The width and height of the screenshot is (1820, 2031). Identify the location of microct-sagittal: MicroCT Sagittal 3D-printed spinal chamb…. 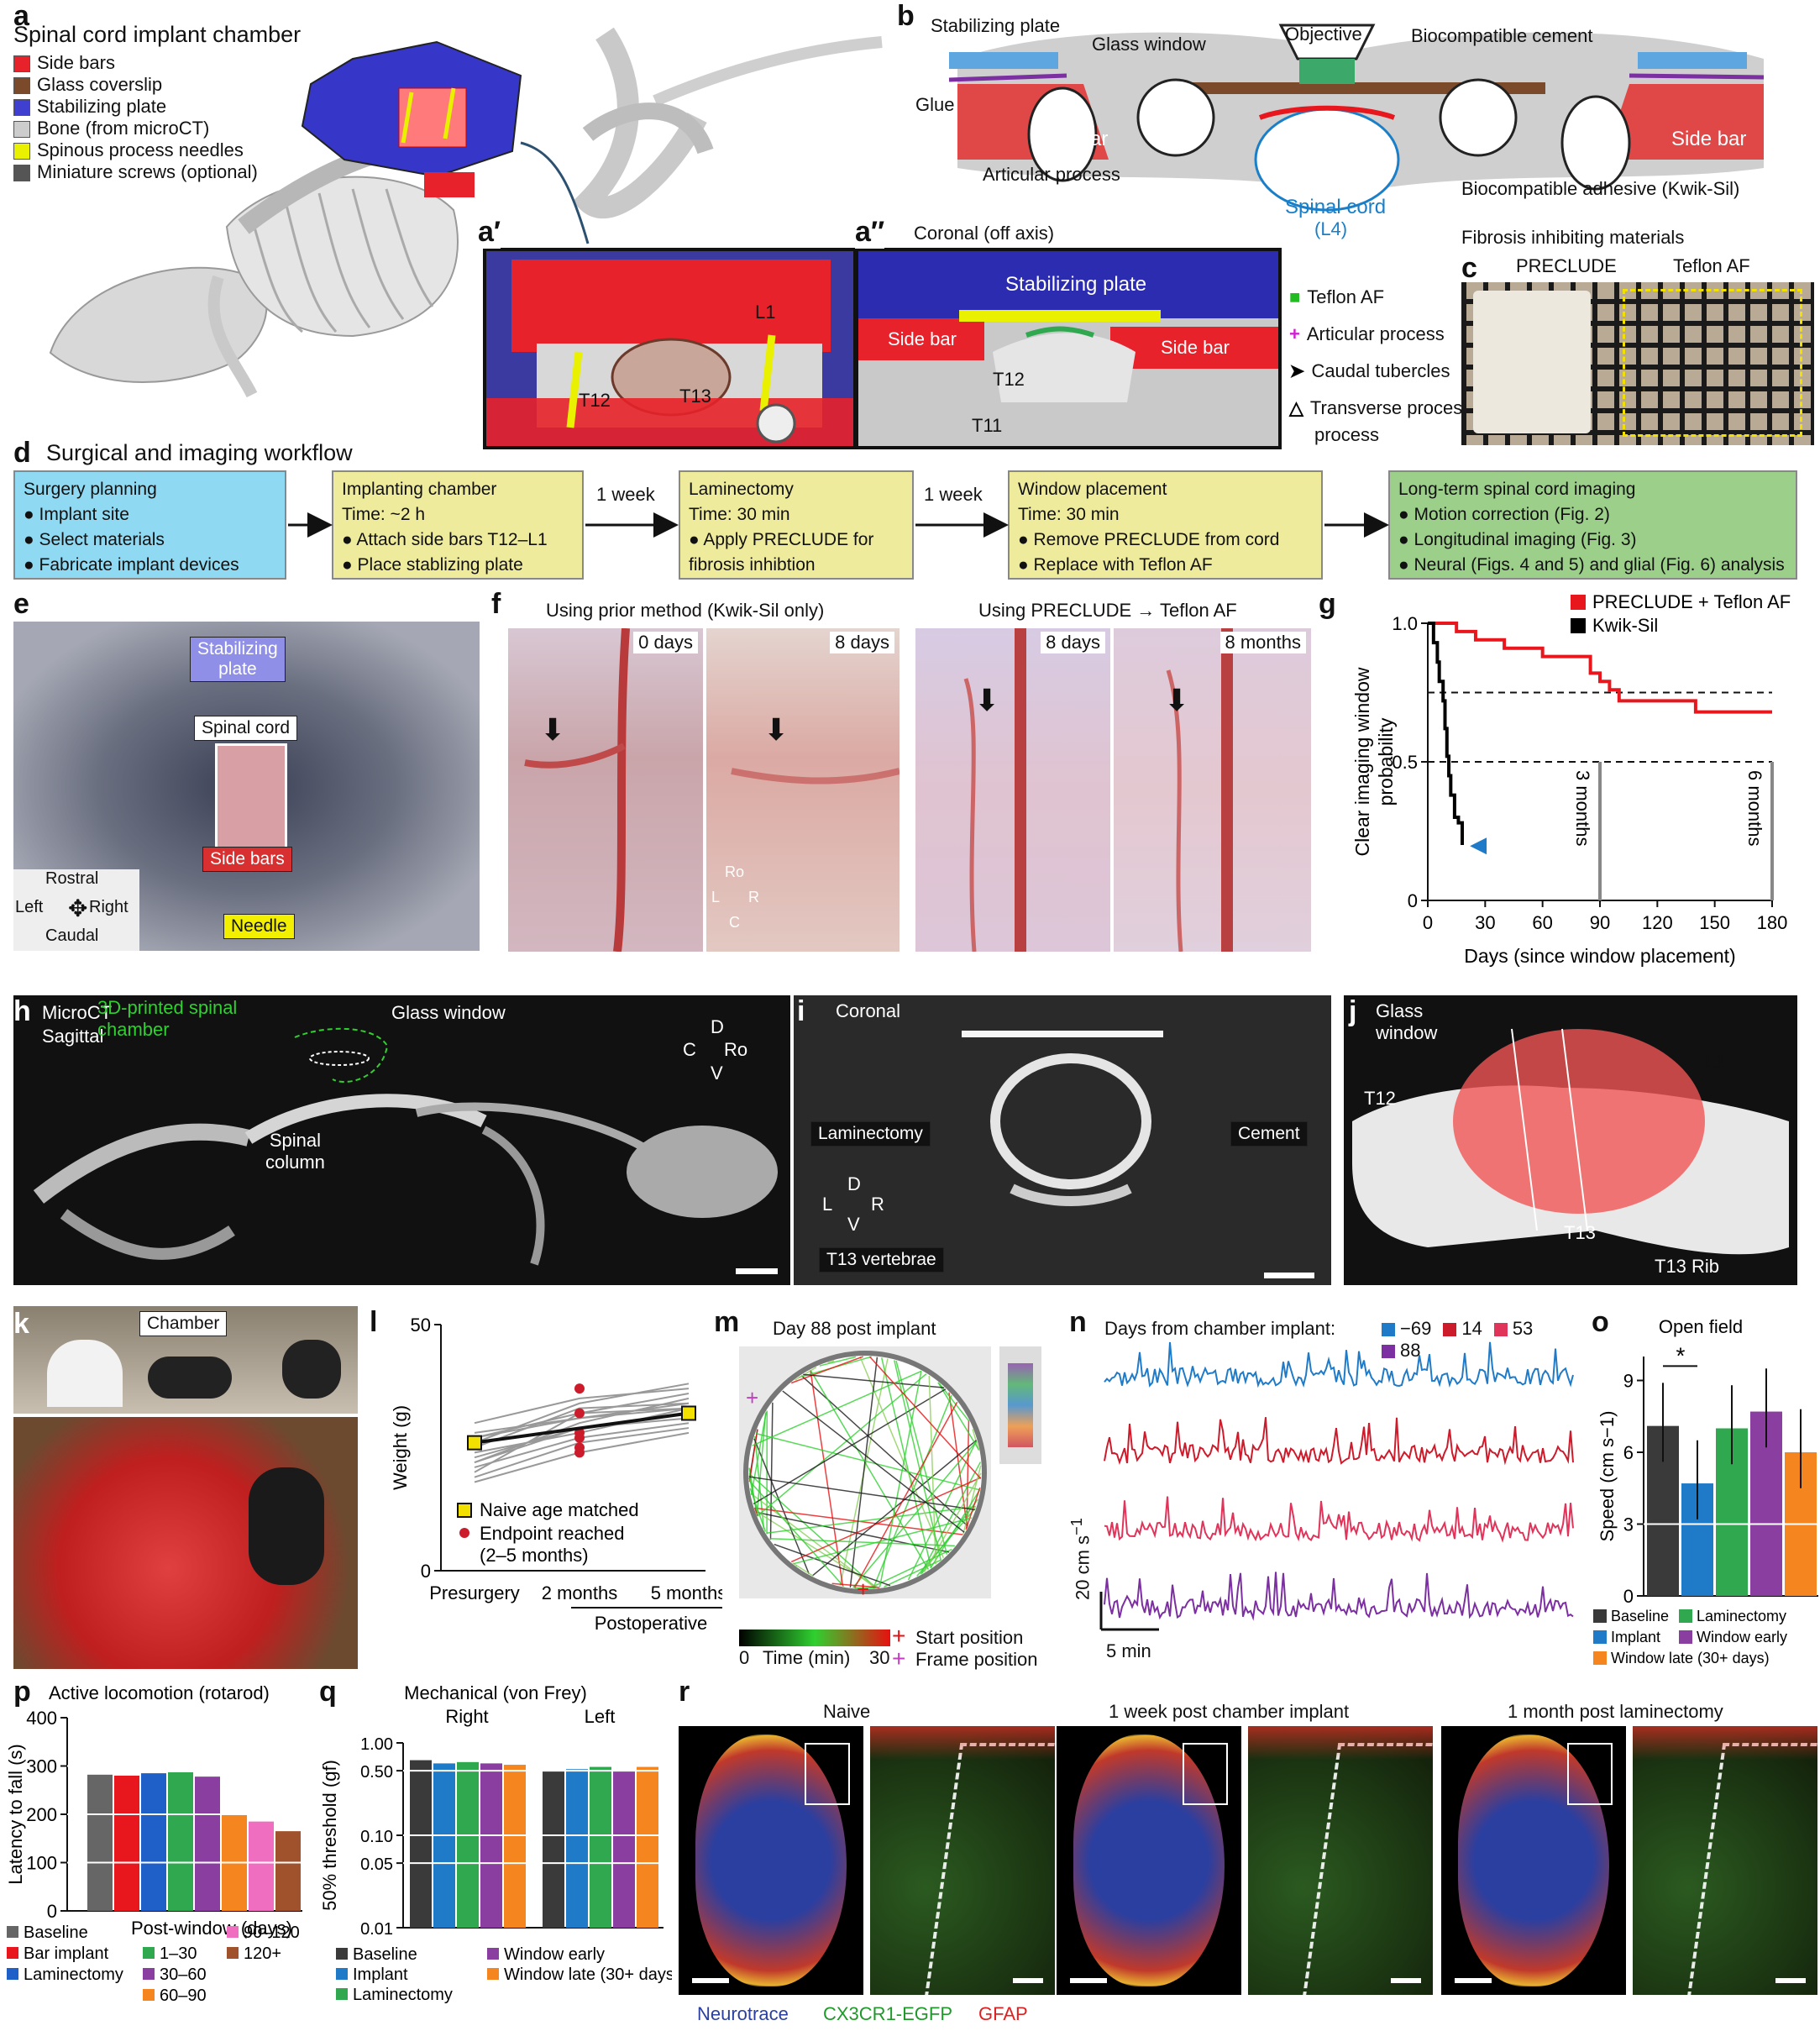
(401, 1140).